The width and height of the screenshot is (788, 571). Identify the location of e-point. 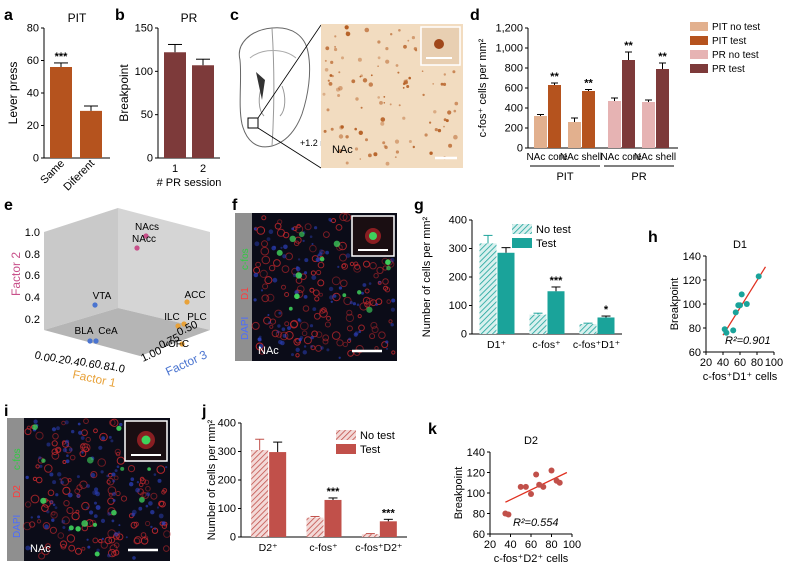
(137, 248).